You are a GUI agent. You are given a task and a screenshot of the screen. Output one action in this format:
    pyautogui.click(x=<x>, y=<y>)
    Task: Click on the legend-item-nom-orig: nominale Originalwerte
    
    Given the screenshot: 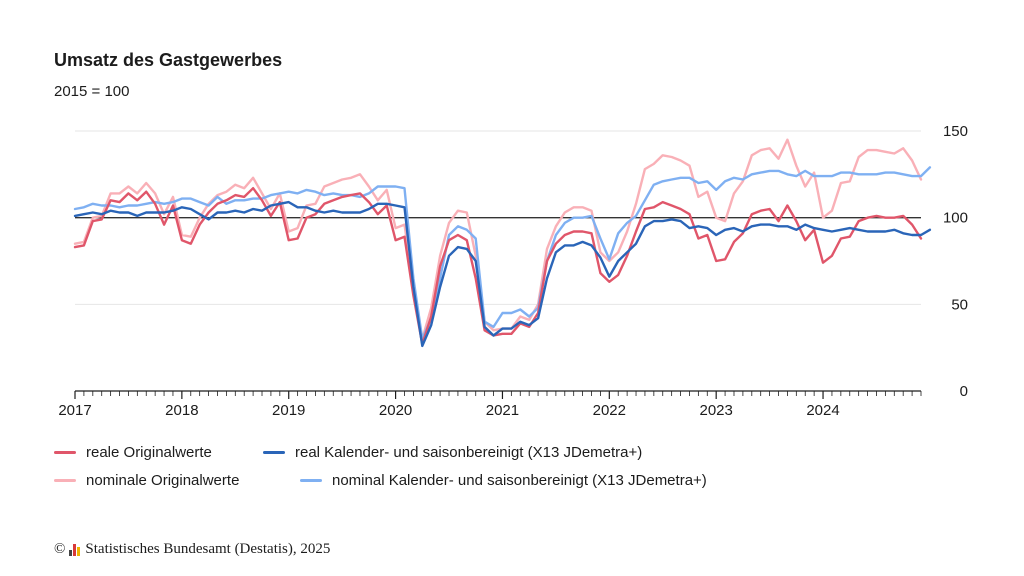 What is the action you would take?
    pyautogui.click(x=146, y=480)
    